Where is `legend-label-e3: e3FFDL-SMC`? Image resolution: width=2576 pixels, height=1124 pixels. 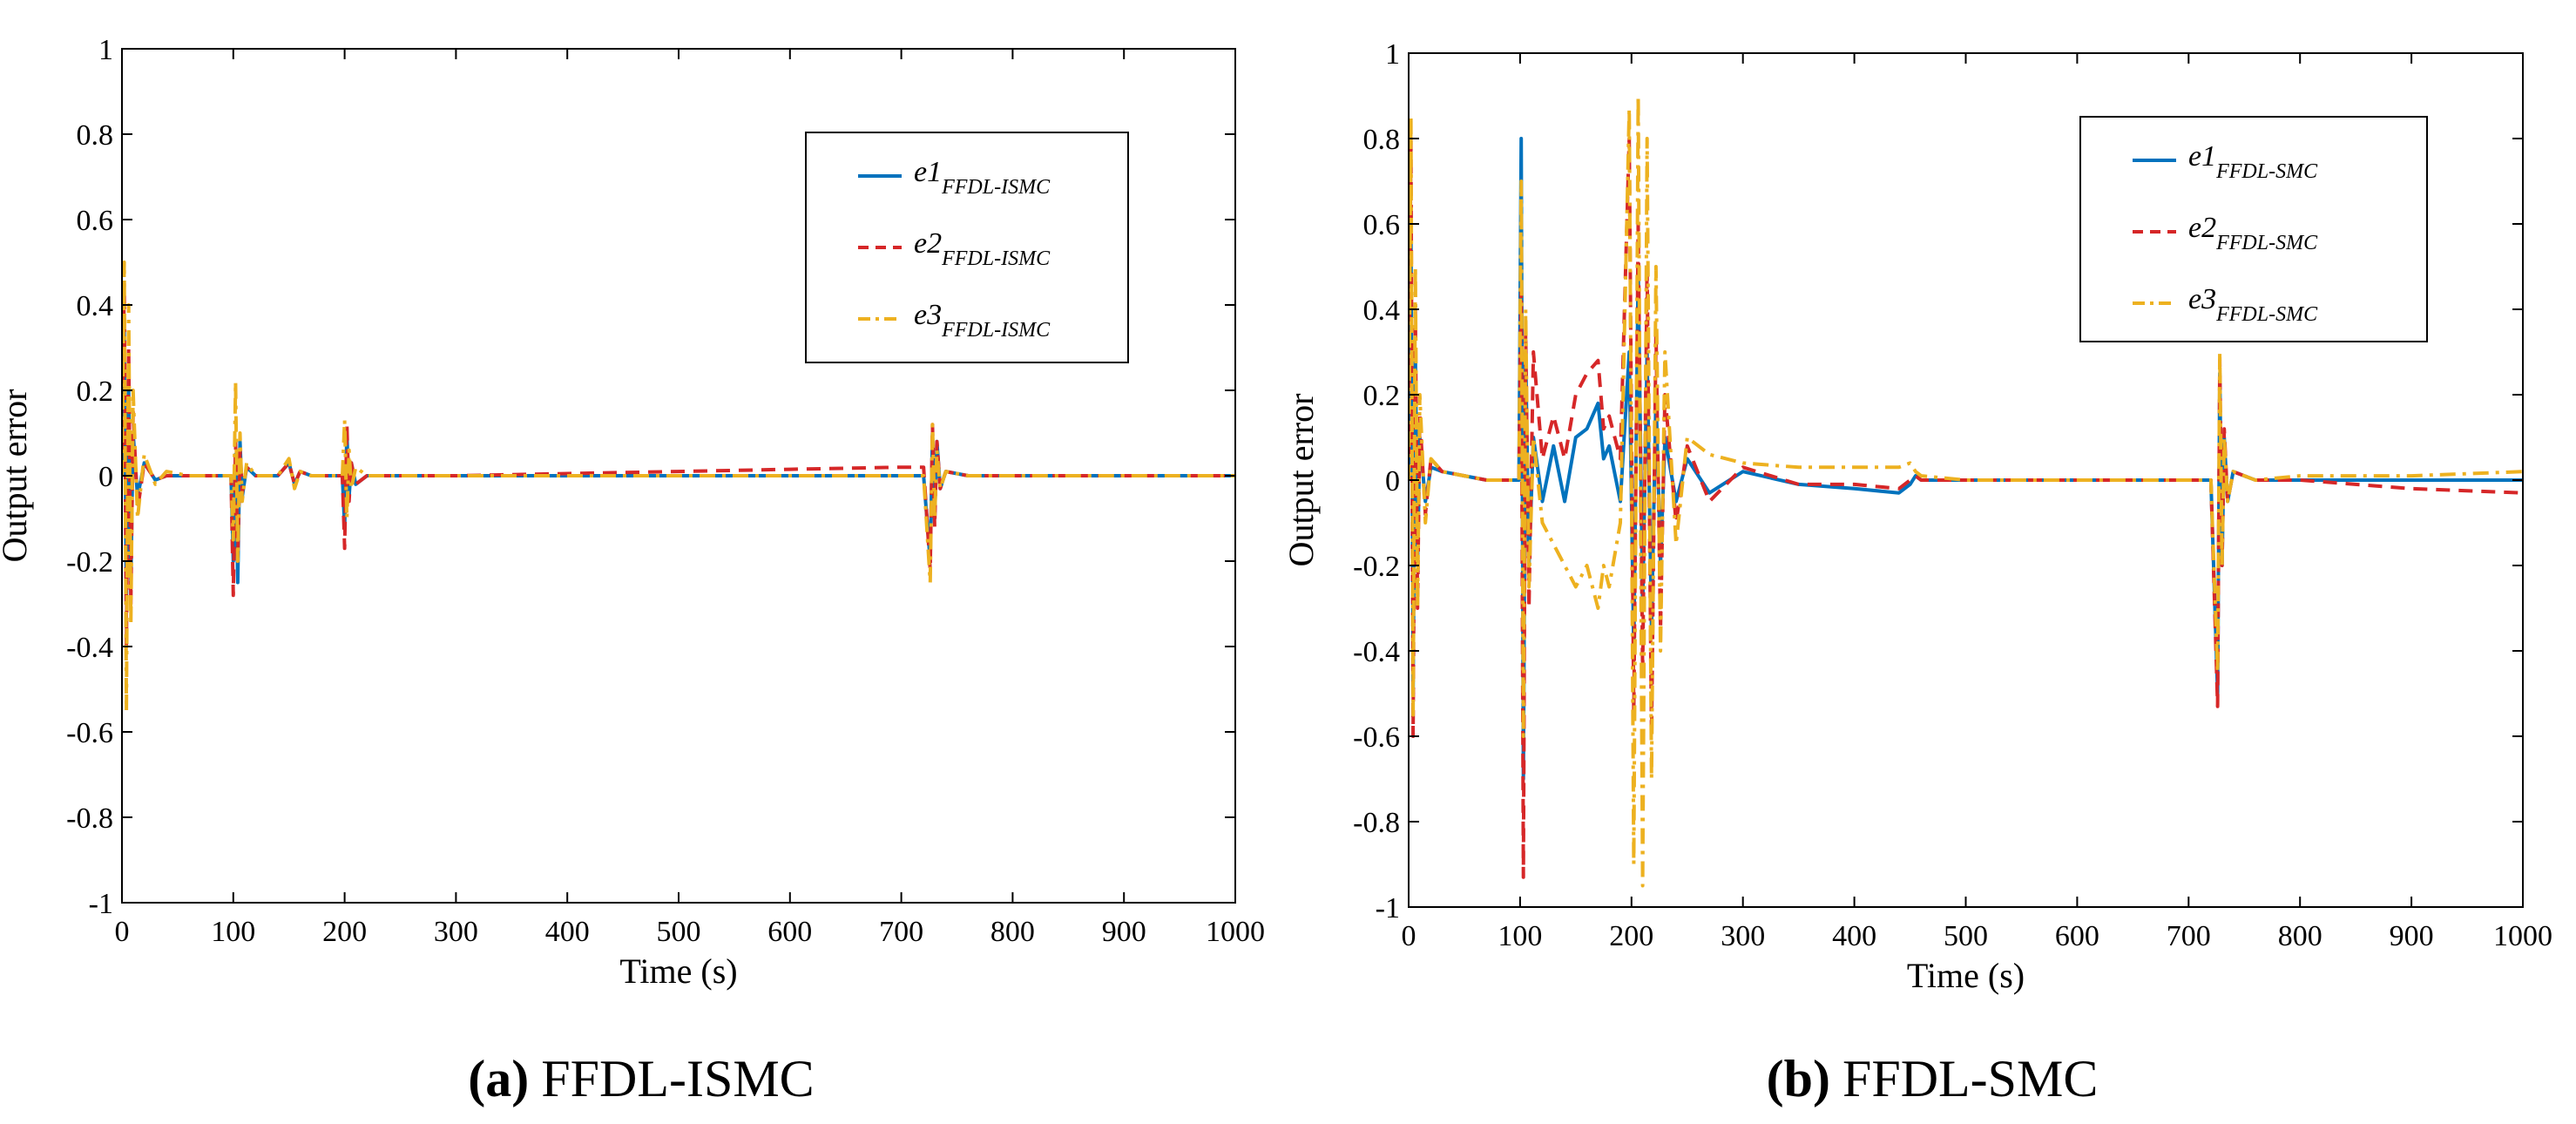 legend-label-e3: e3FFDL-SMC is located at coordinates (2253, 304).